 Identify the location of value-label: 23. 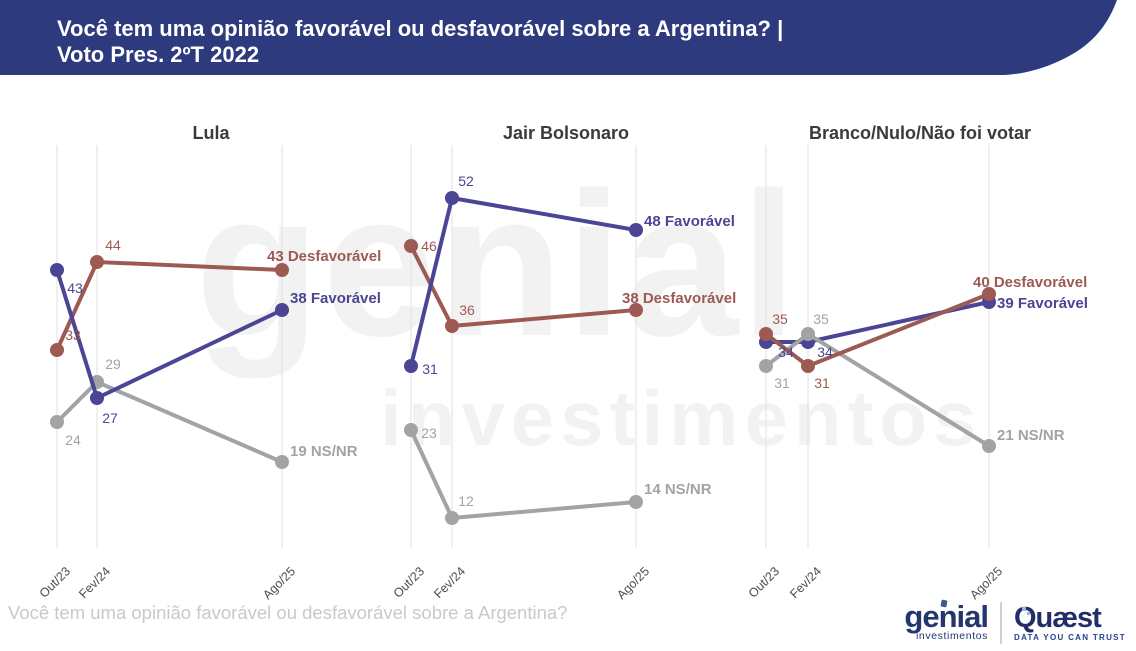
(429, 433).